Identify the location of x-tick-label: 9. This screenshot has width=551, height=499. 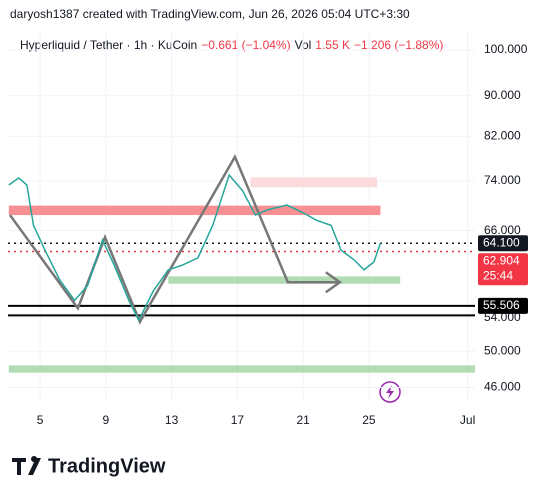
(105, 420).